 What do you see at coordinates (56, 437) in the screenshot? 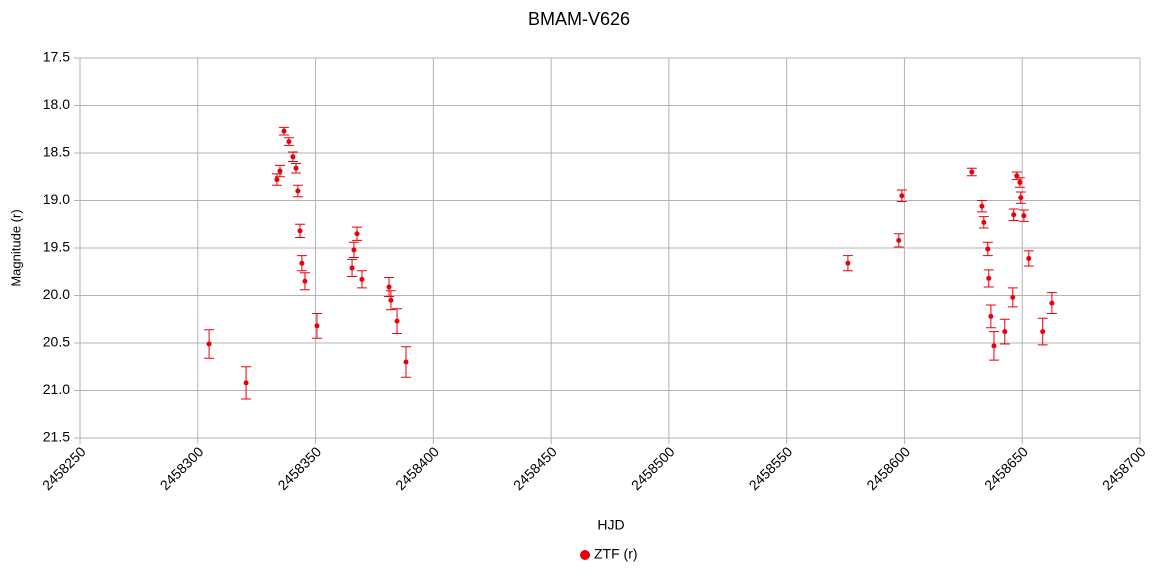
I see `y-tick-label: 21.5` at bounding box center [56, 437].